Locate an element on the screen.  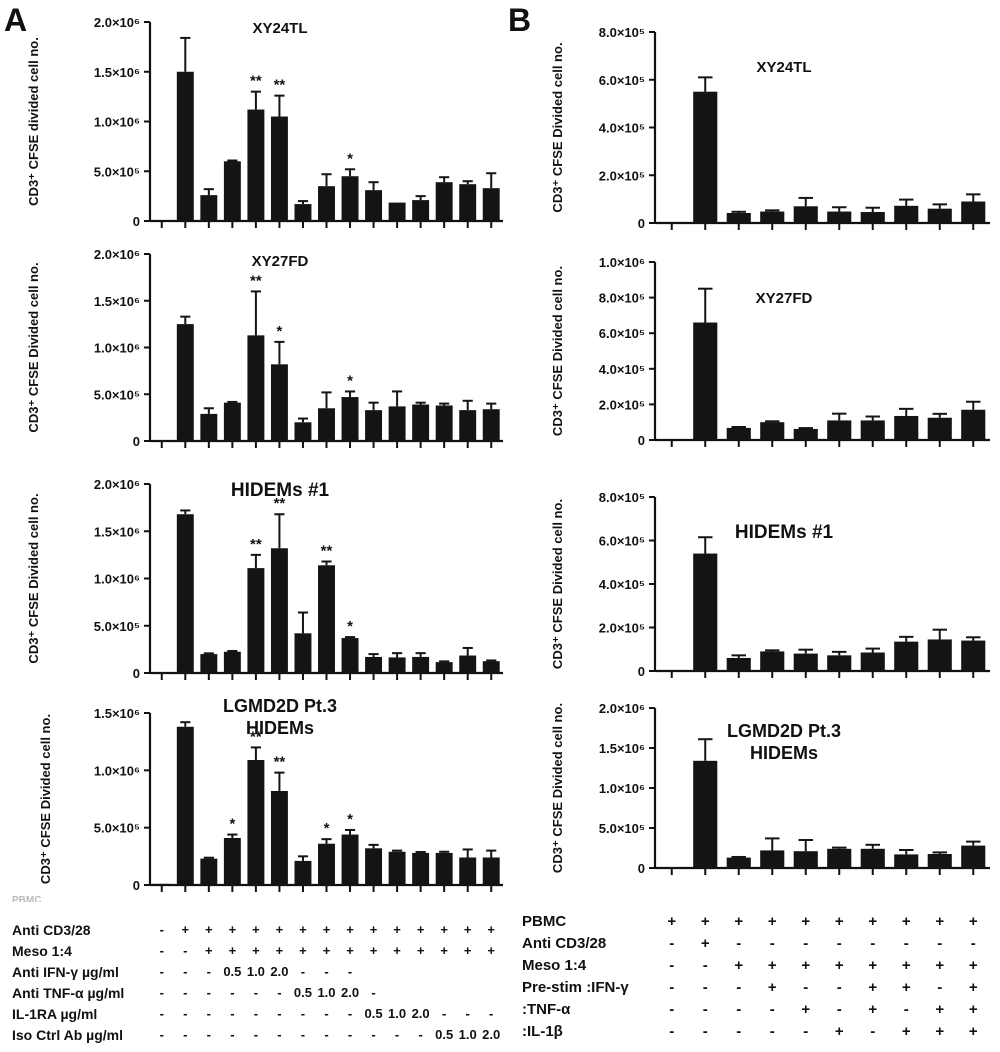
cropped-row-label: PBMC is located at coordinates (27, 898).